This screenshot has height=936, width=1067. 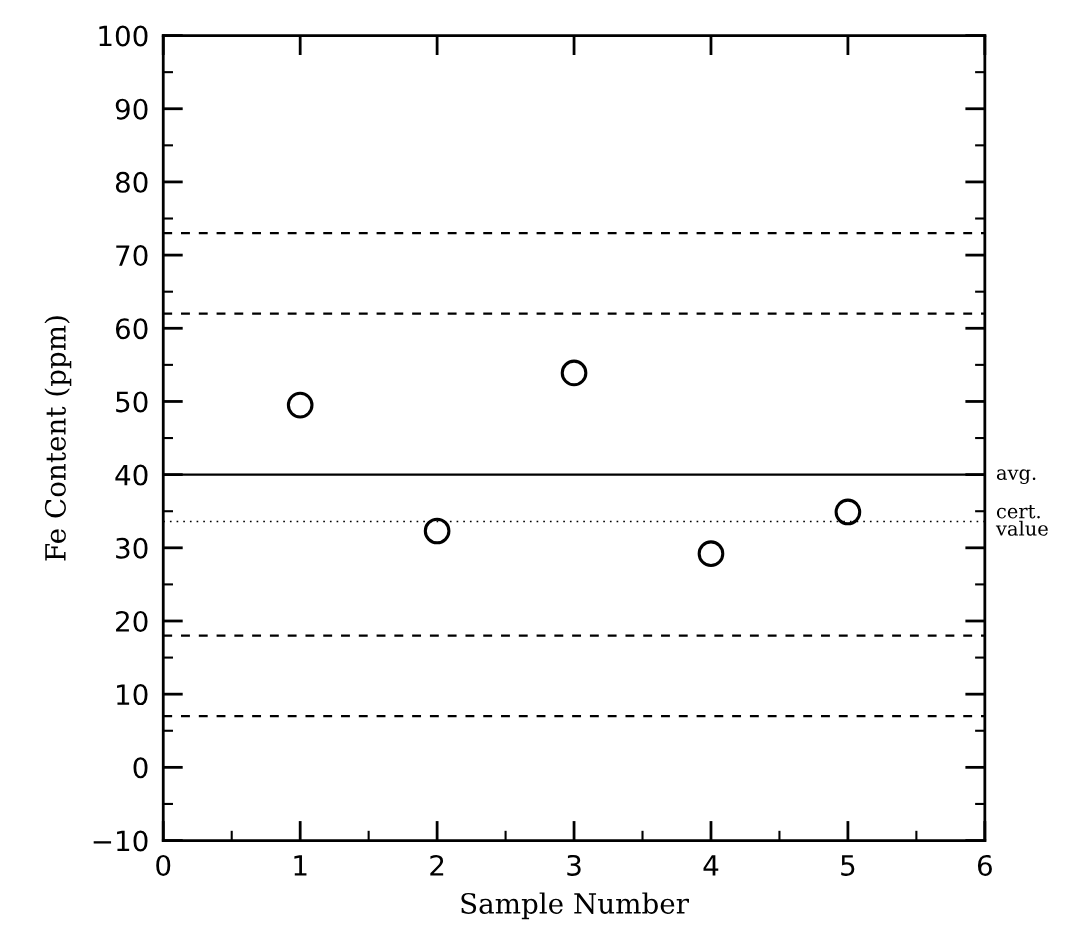 What do you see at coordinates (1016, 477) in the screenshot?
I see `ref-line-label: avg.` at bounding box center [1016, 477].